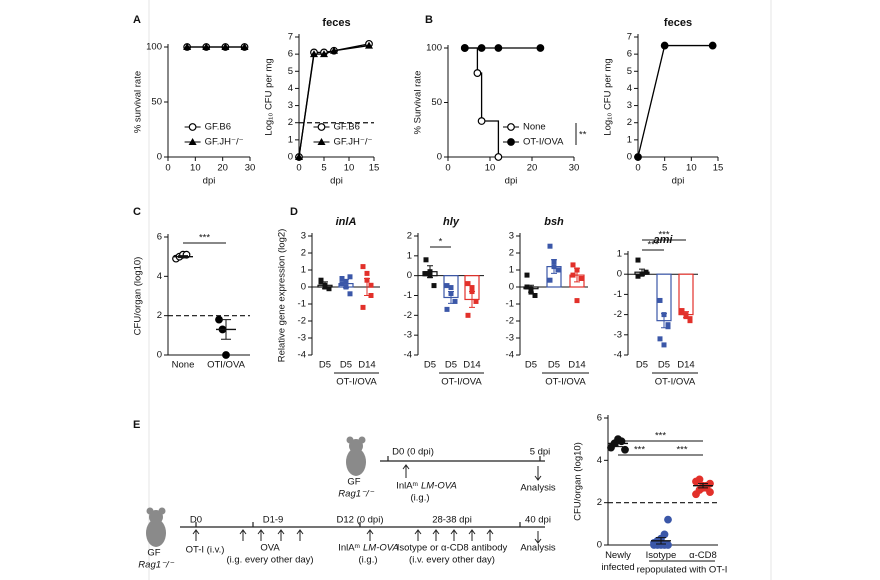 Image resolution: width=880 pixels, height=580 pixels. I want to click on infection: InlAᵐ, so click(407, 486).